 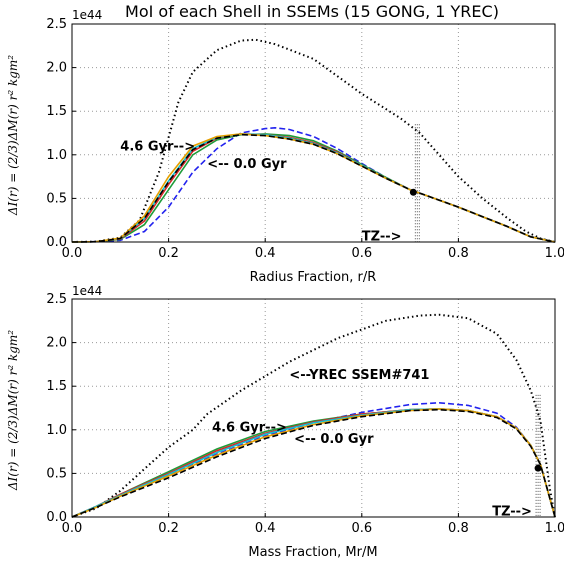 I want to click on top-multiplier: 1e44, so click(x=87, y=15).